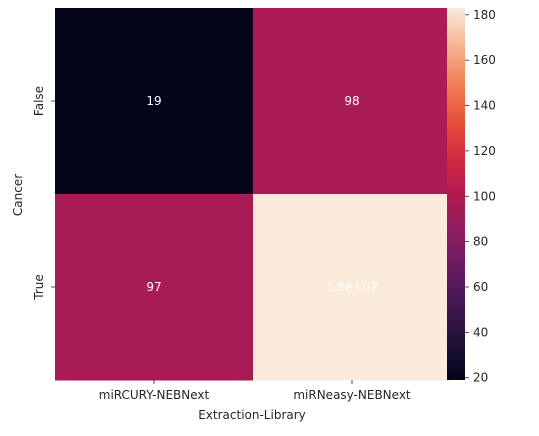 The image size is (539, 436). I want to click on colorbar-tick-label: 80, so click(480, 242).